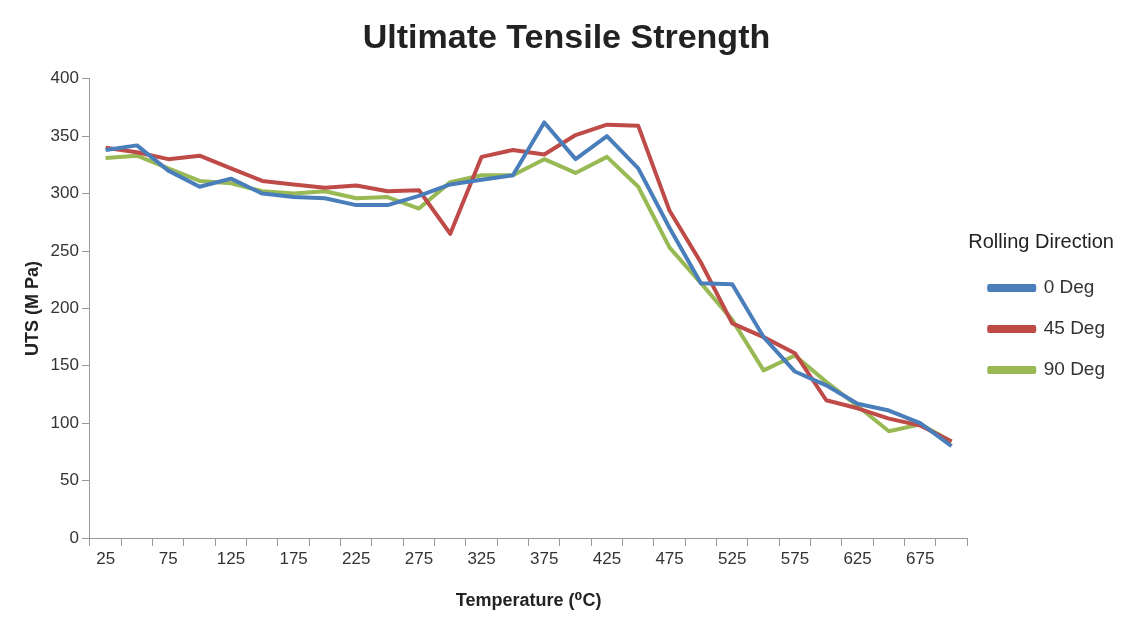  What do you see at coordinates (69, 480) in the screenshot?
I see `y-tick-label: 50` at bounding box center [69, 480].